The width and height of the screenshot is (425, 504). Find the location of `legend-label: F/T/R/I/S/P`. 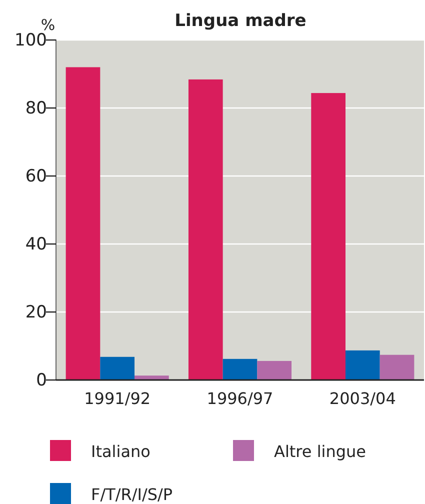

legend-label: F/T/R/I/S/P is located at coordinates (132, 494).